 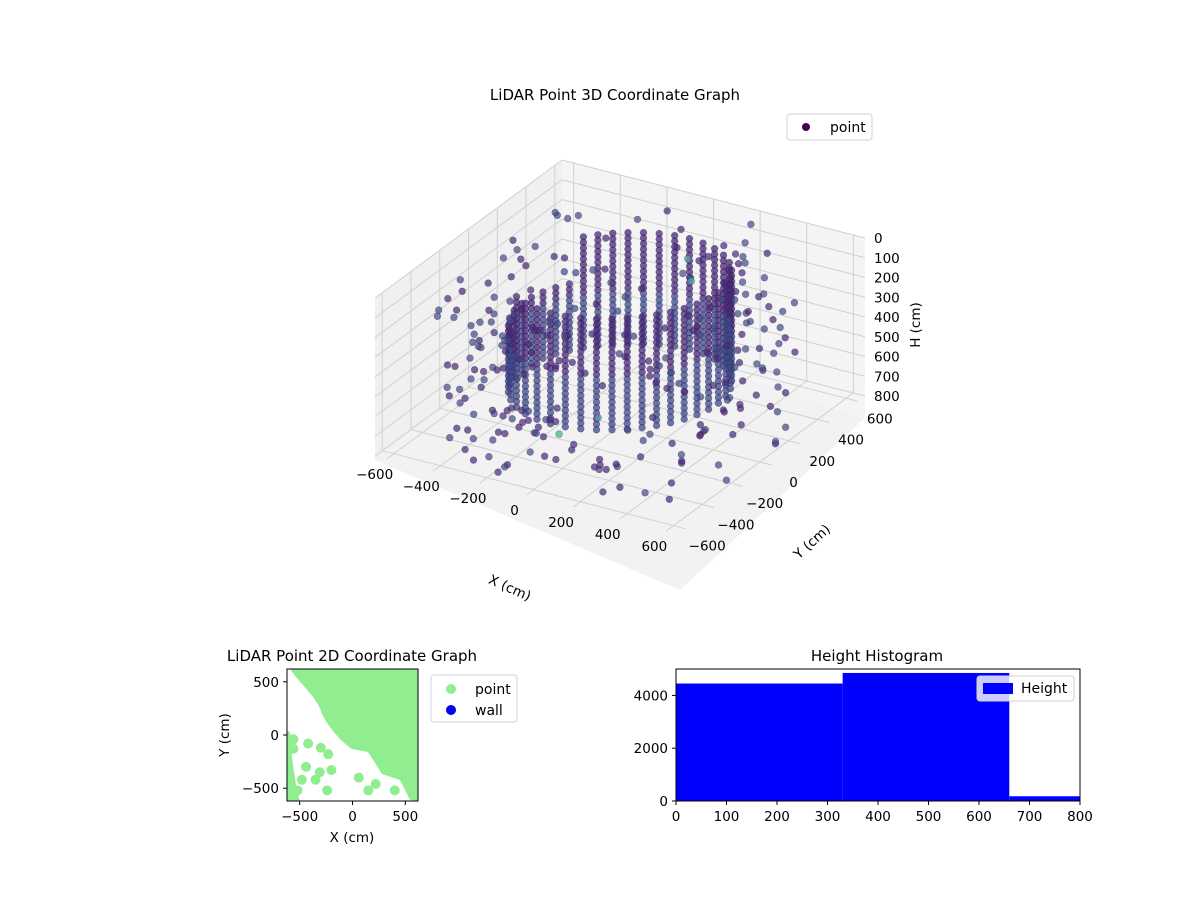 What do you see at coordinates (828, 817) in the screenshot?
I see `x-tick-label-hist: 300` at bounding box center [828, 817].